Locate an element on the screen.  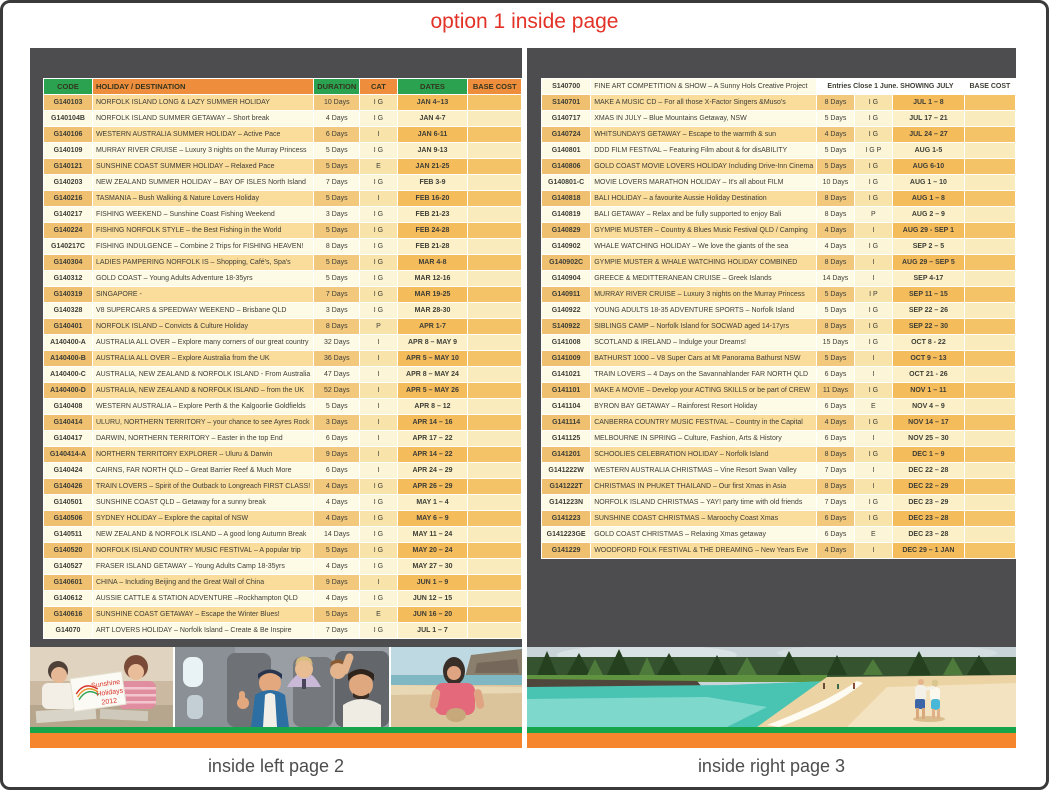
cell-code: G140922 is located at coordinates (566, 310).